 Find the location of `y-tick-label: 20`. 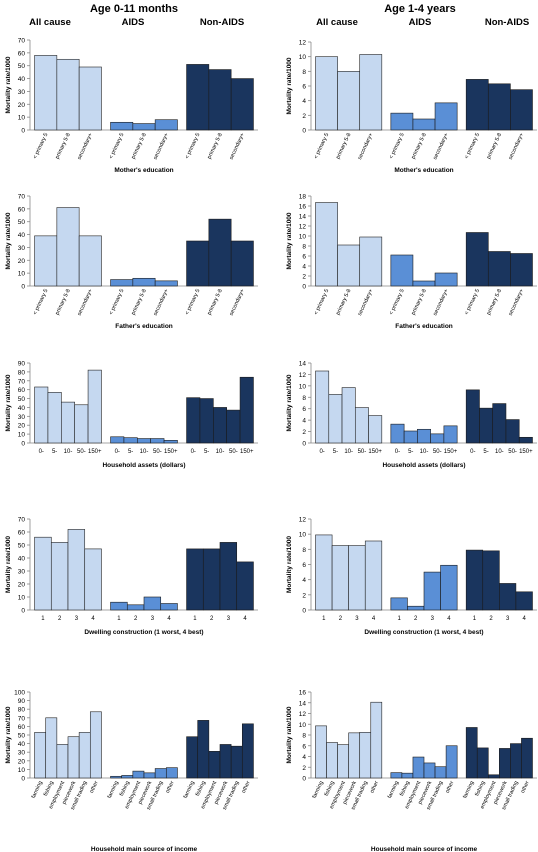

y-tick-label: 20 is located at coordinates (22, 105).